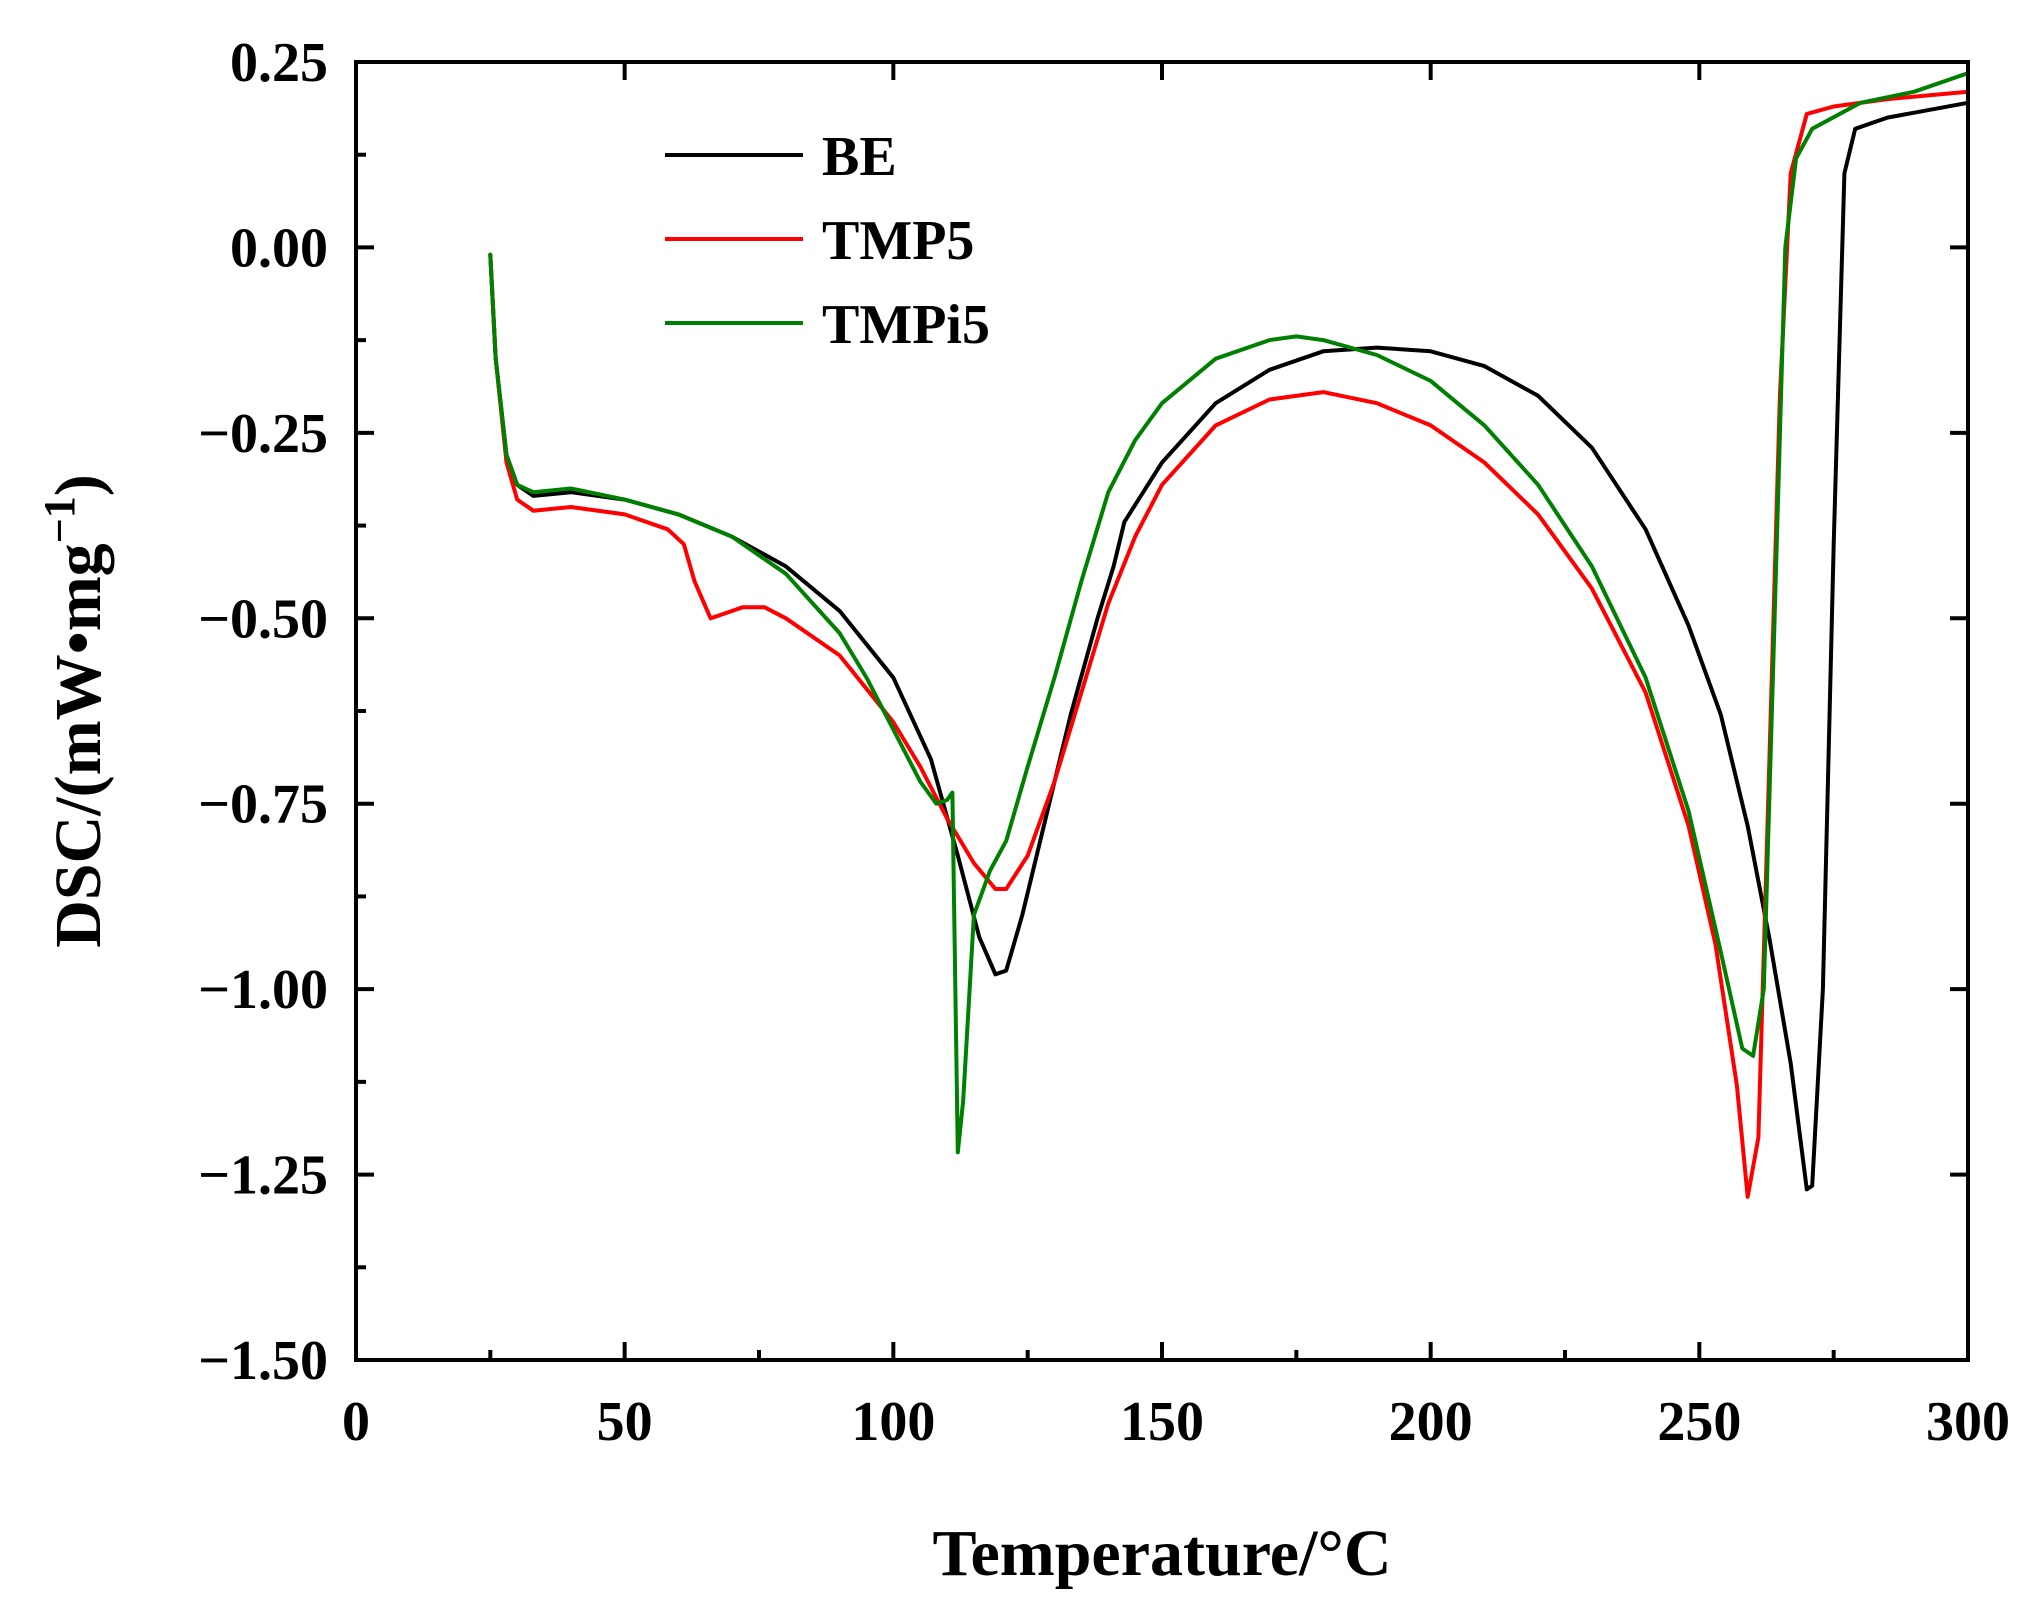 The height and width of the screenshot is (1603, 2041). Describe the element at coordinates (263, 990) in the screenshot. I see `y-tick-label: −1.00` at that location.